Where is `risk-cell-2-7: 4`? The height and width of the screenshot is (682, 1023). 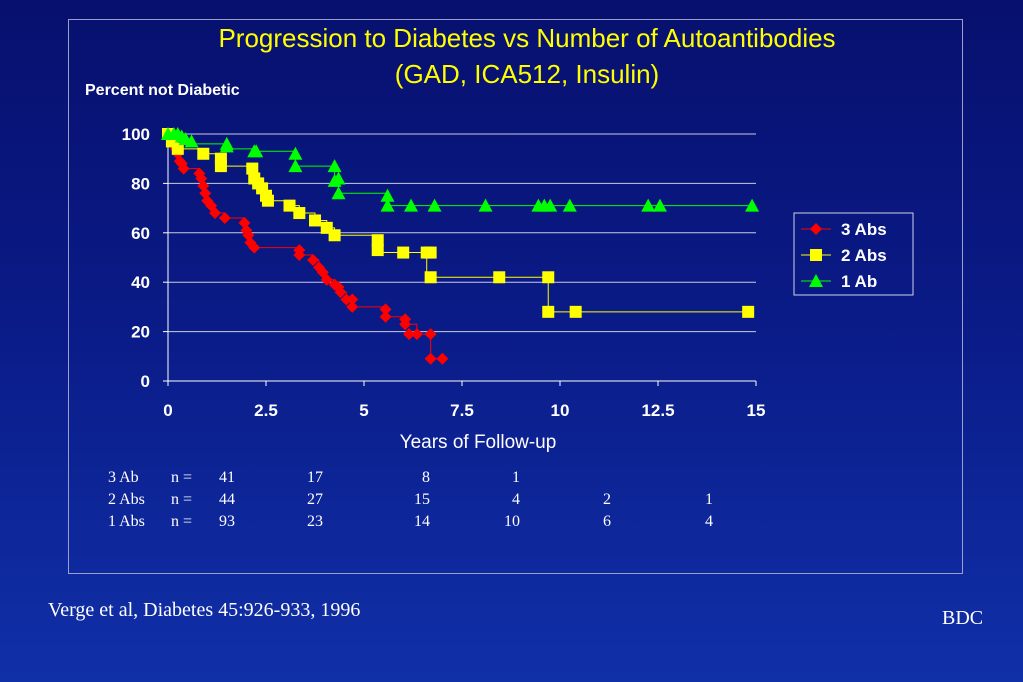 risk-cell-2-7: 4 is located at coordinates (709, 521).